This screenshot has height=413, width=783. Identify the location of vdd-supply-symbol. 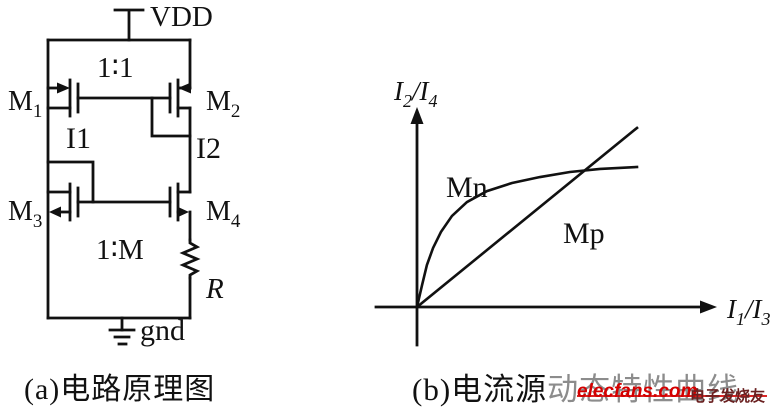
(129, 25).